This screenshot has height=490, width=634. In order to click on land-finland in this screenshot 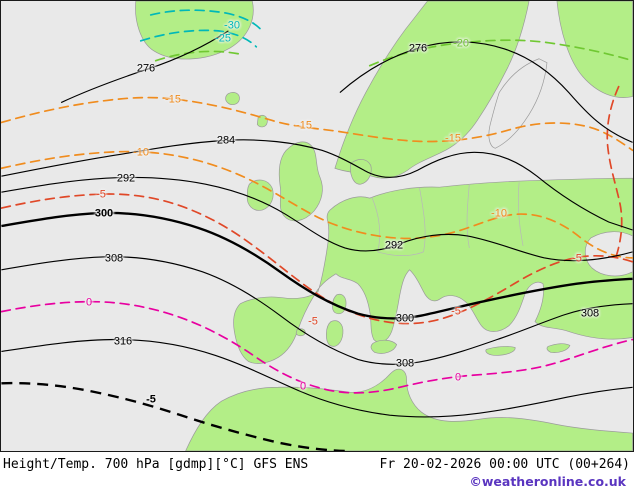, I will do `click(594, 49)`.